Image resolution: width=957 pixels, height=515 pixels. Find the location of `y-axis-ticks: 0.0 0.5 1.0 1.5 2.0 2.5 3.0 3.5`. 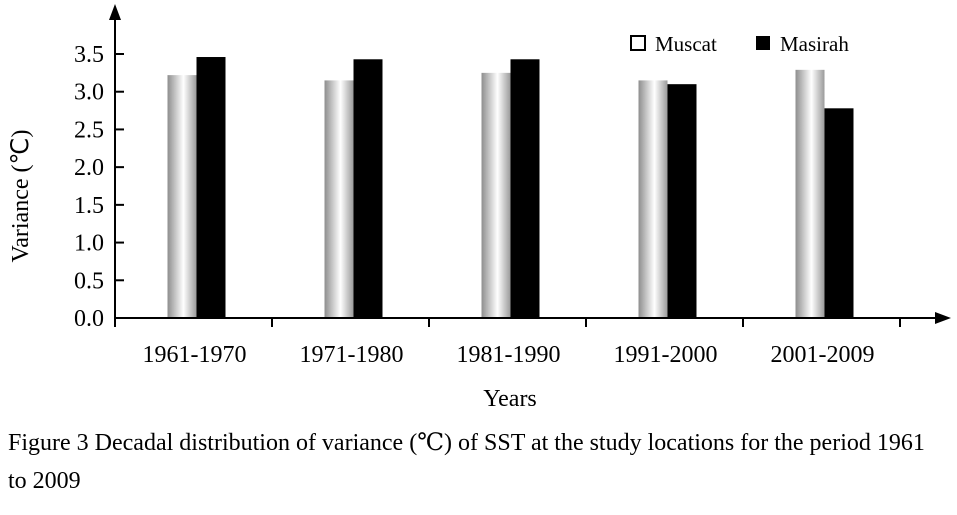

y-axis-ticks: 0.0 0.5 1.0 1.5 2.0 2.5 3.0 3.5 is located at coordinates (99, 187).